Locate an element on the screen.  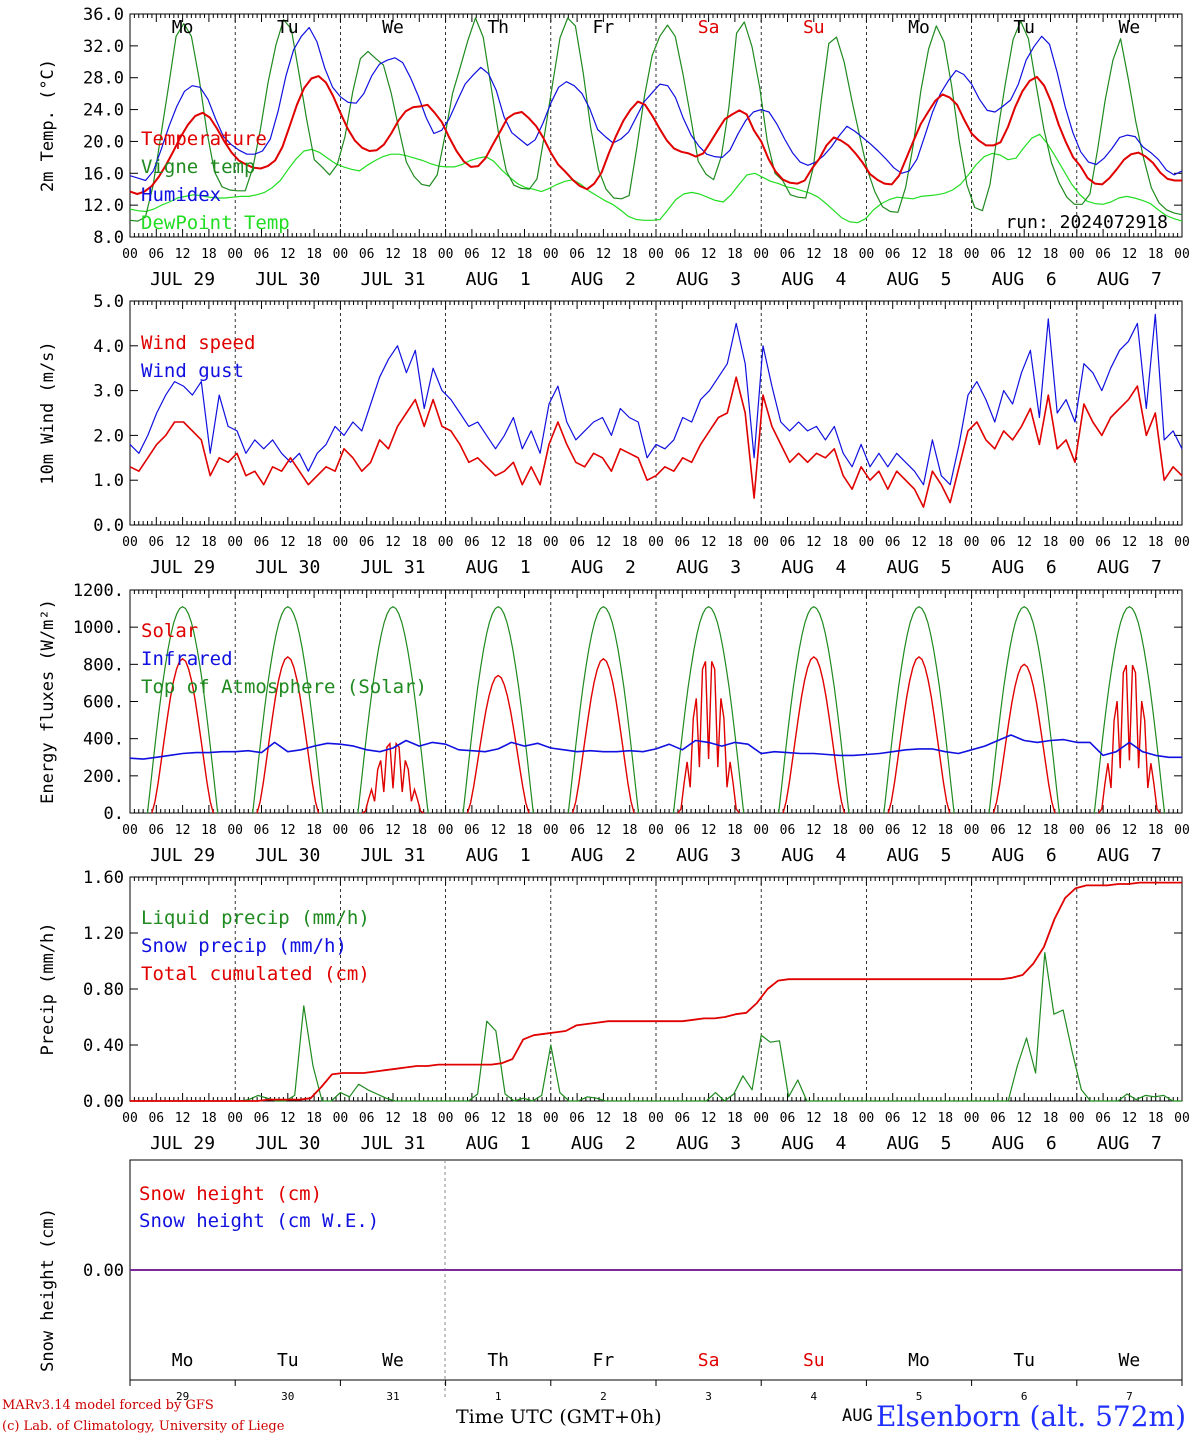
y-tick-label: 1.60 is located at coordinates (103, 878).